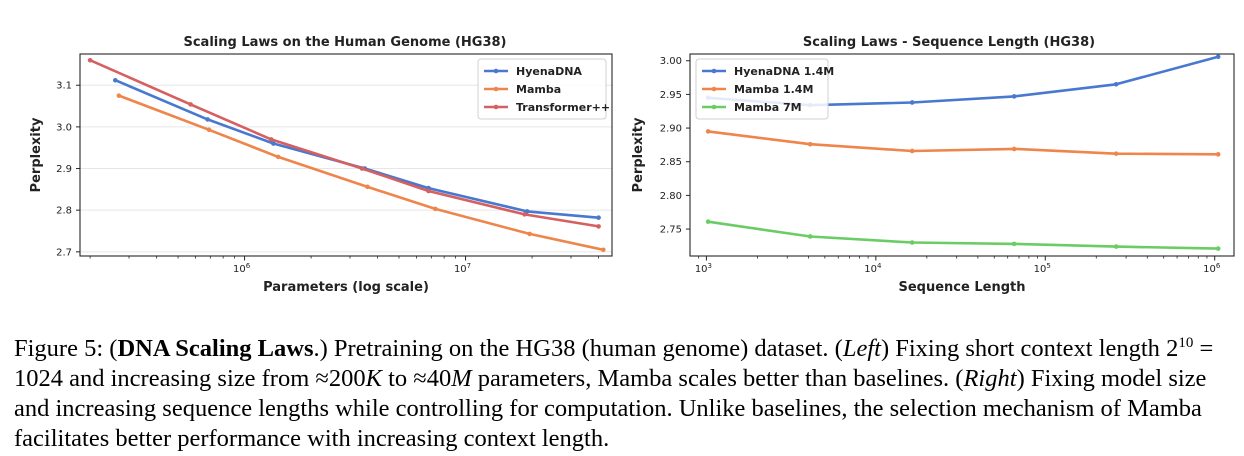 The width and height of the screenshot is (1244, 456). What do you see at coordinates (215, 349) in the screenshot?
I see `caption-bold-title: DNA Scaling Laws` at bounding box center [215, 349].